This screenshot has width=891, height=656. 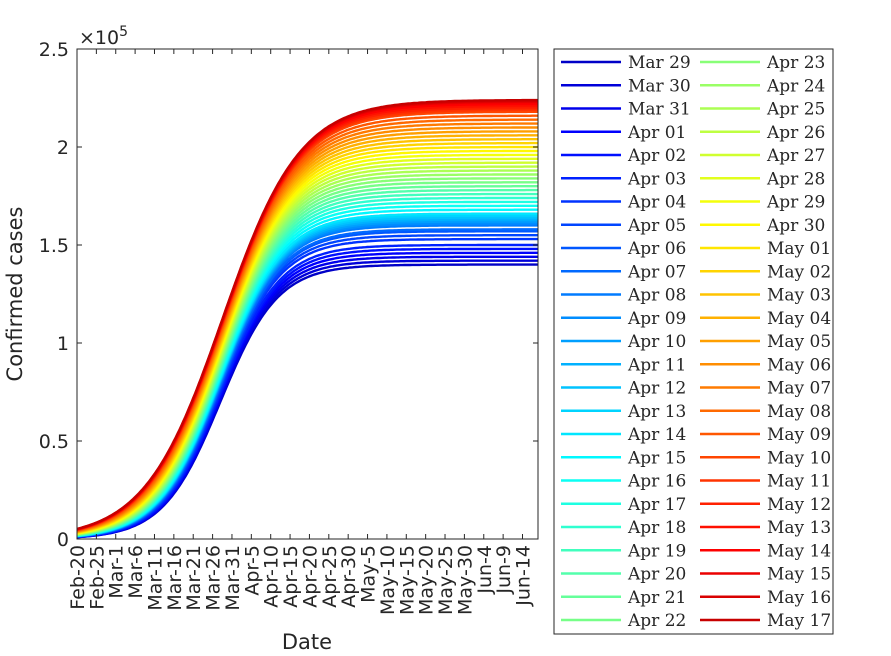 I want to click on x-tick-label: Apr-5, so click(x=252, y=570).